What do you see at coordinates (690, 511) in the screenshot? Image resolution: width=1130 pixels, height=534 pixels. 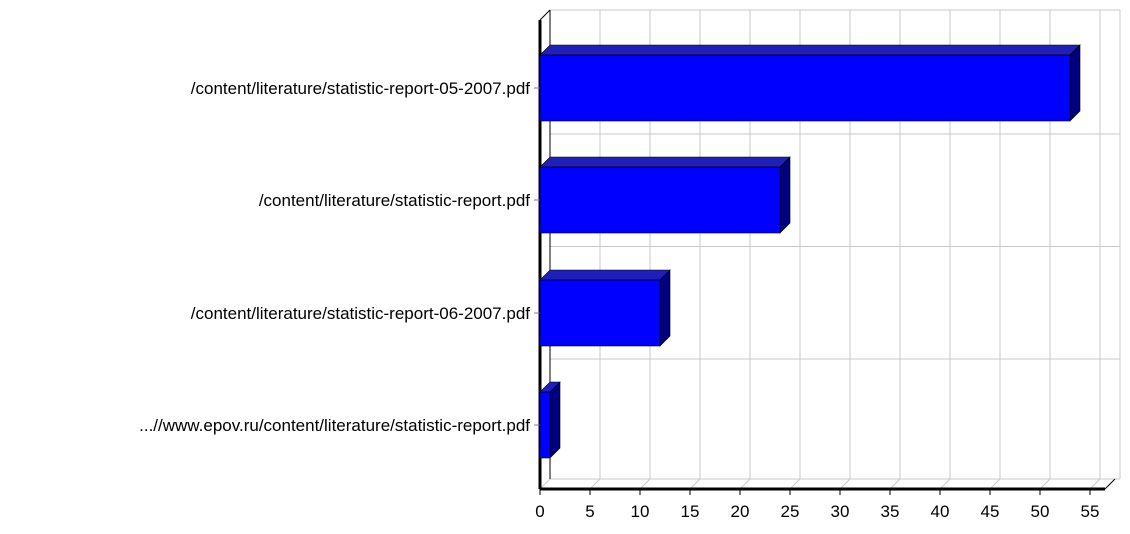 I see `x-tick-label: 15` at bounding box center [690, 511].